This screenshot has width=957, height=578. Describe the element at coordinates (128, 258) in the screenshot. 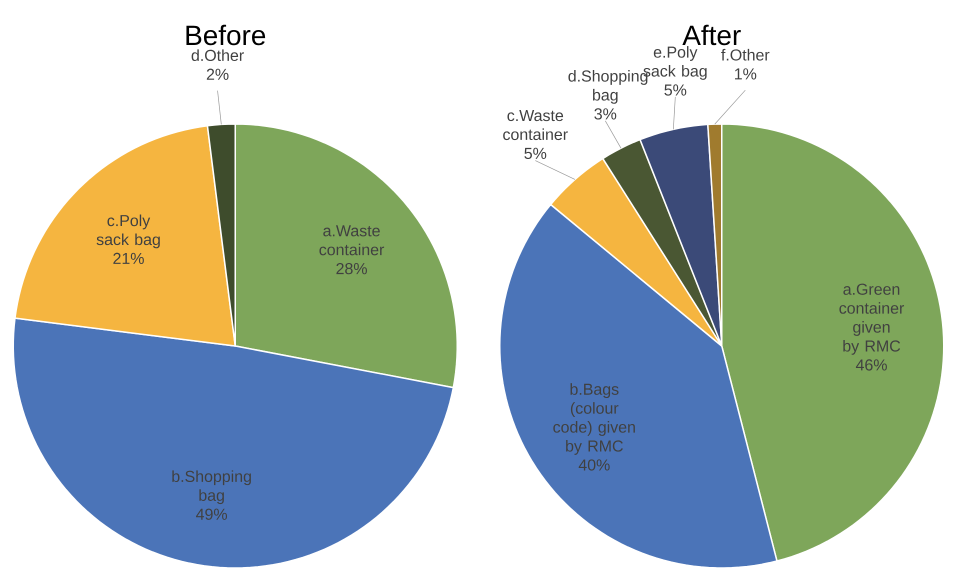

I see `data-label: 21%` at that location.